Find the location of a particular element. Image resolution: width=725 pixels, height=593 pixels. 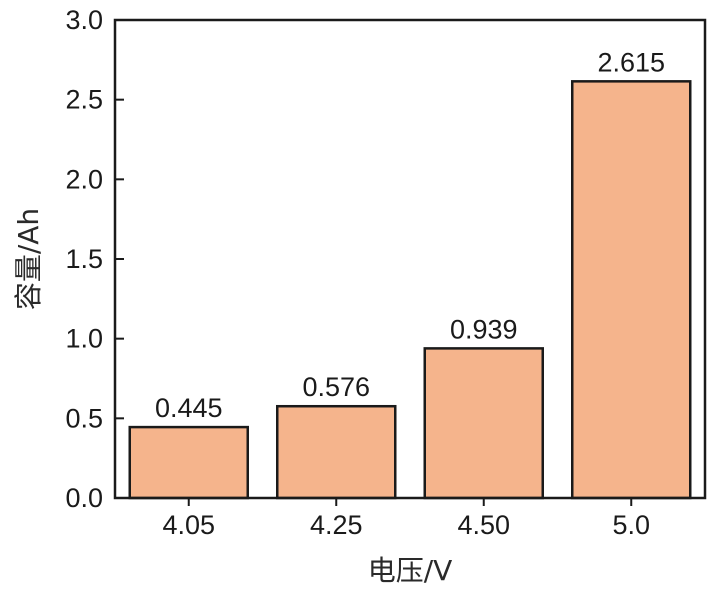

x-tick-label: 5.0 is located at coordinates (631, 525).